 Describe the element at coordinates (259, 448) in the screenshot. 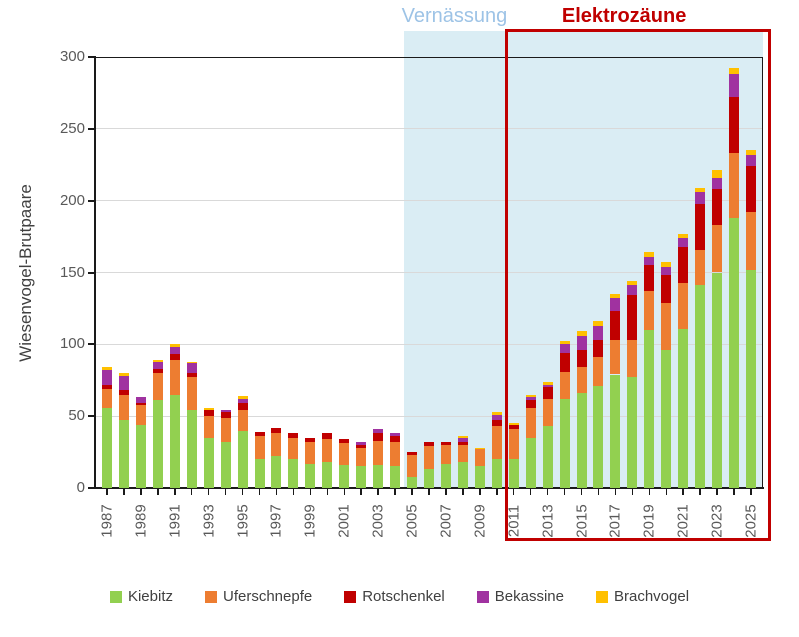

I see `bar-segment-uferschnepfe-1996` at that location.